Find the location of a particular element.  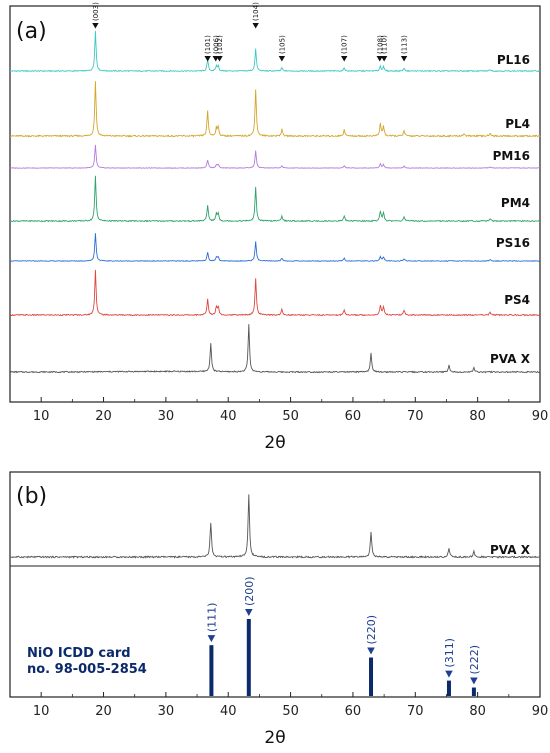

x-axis-title-b: 2θ is located at coordinates (274, 738).